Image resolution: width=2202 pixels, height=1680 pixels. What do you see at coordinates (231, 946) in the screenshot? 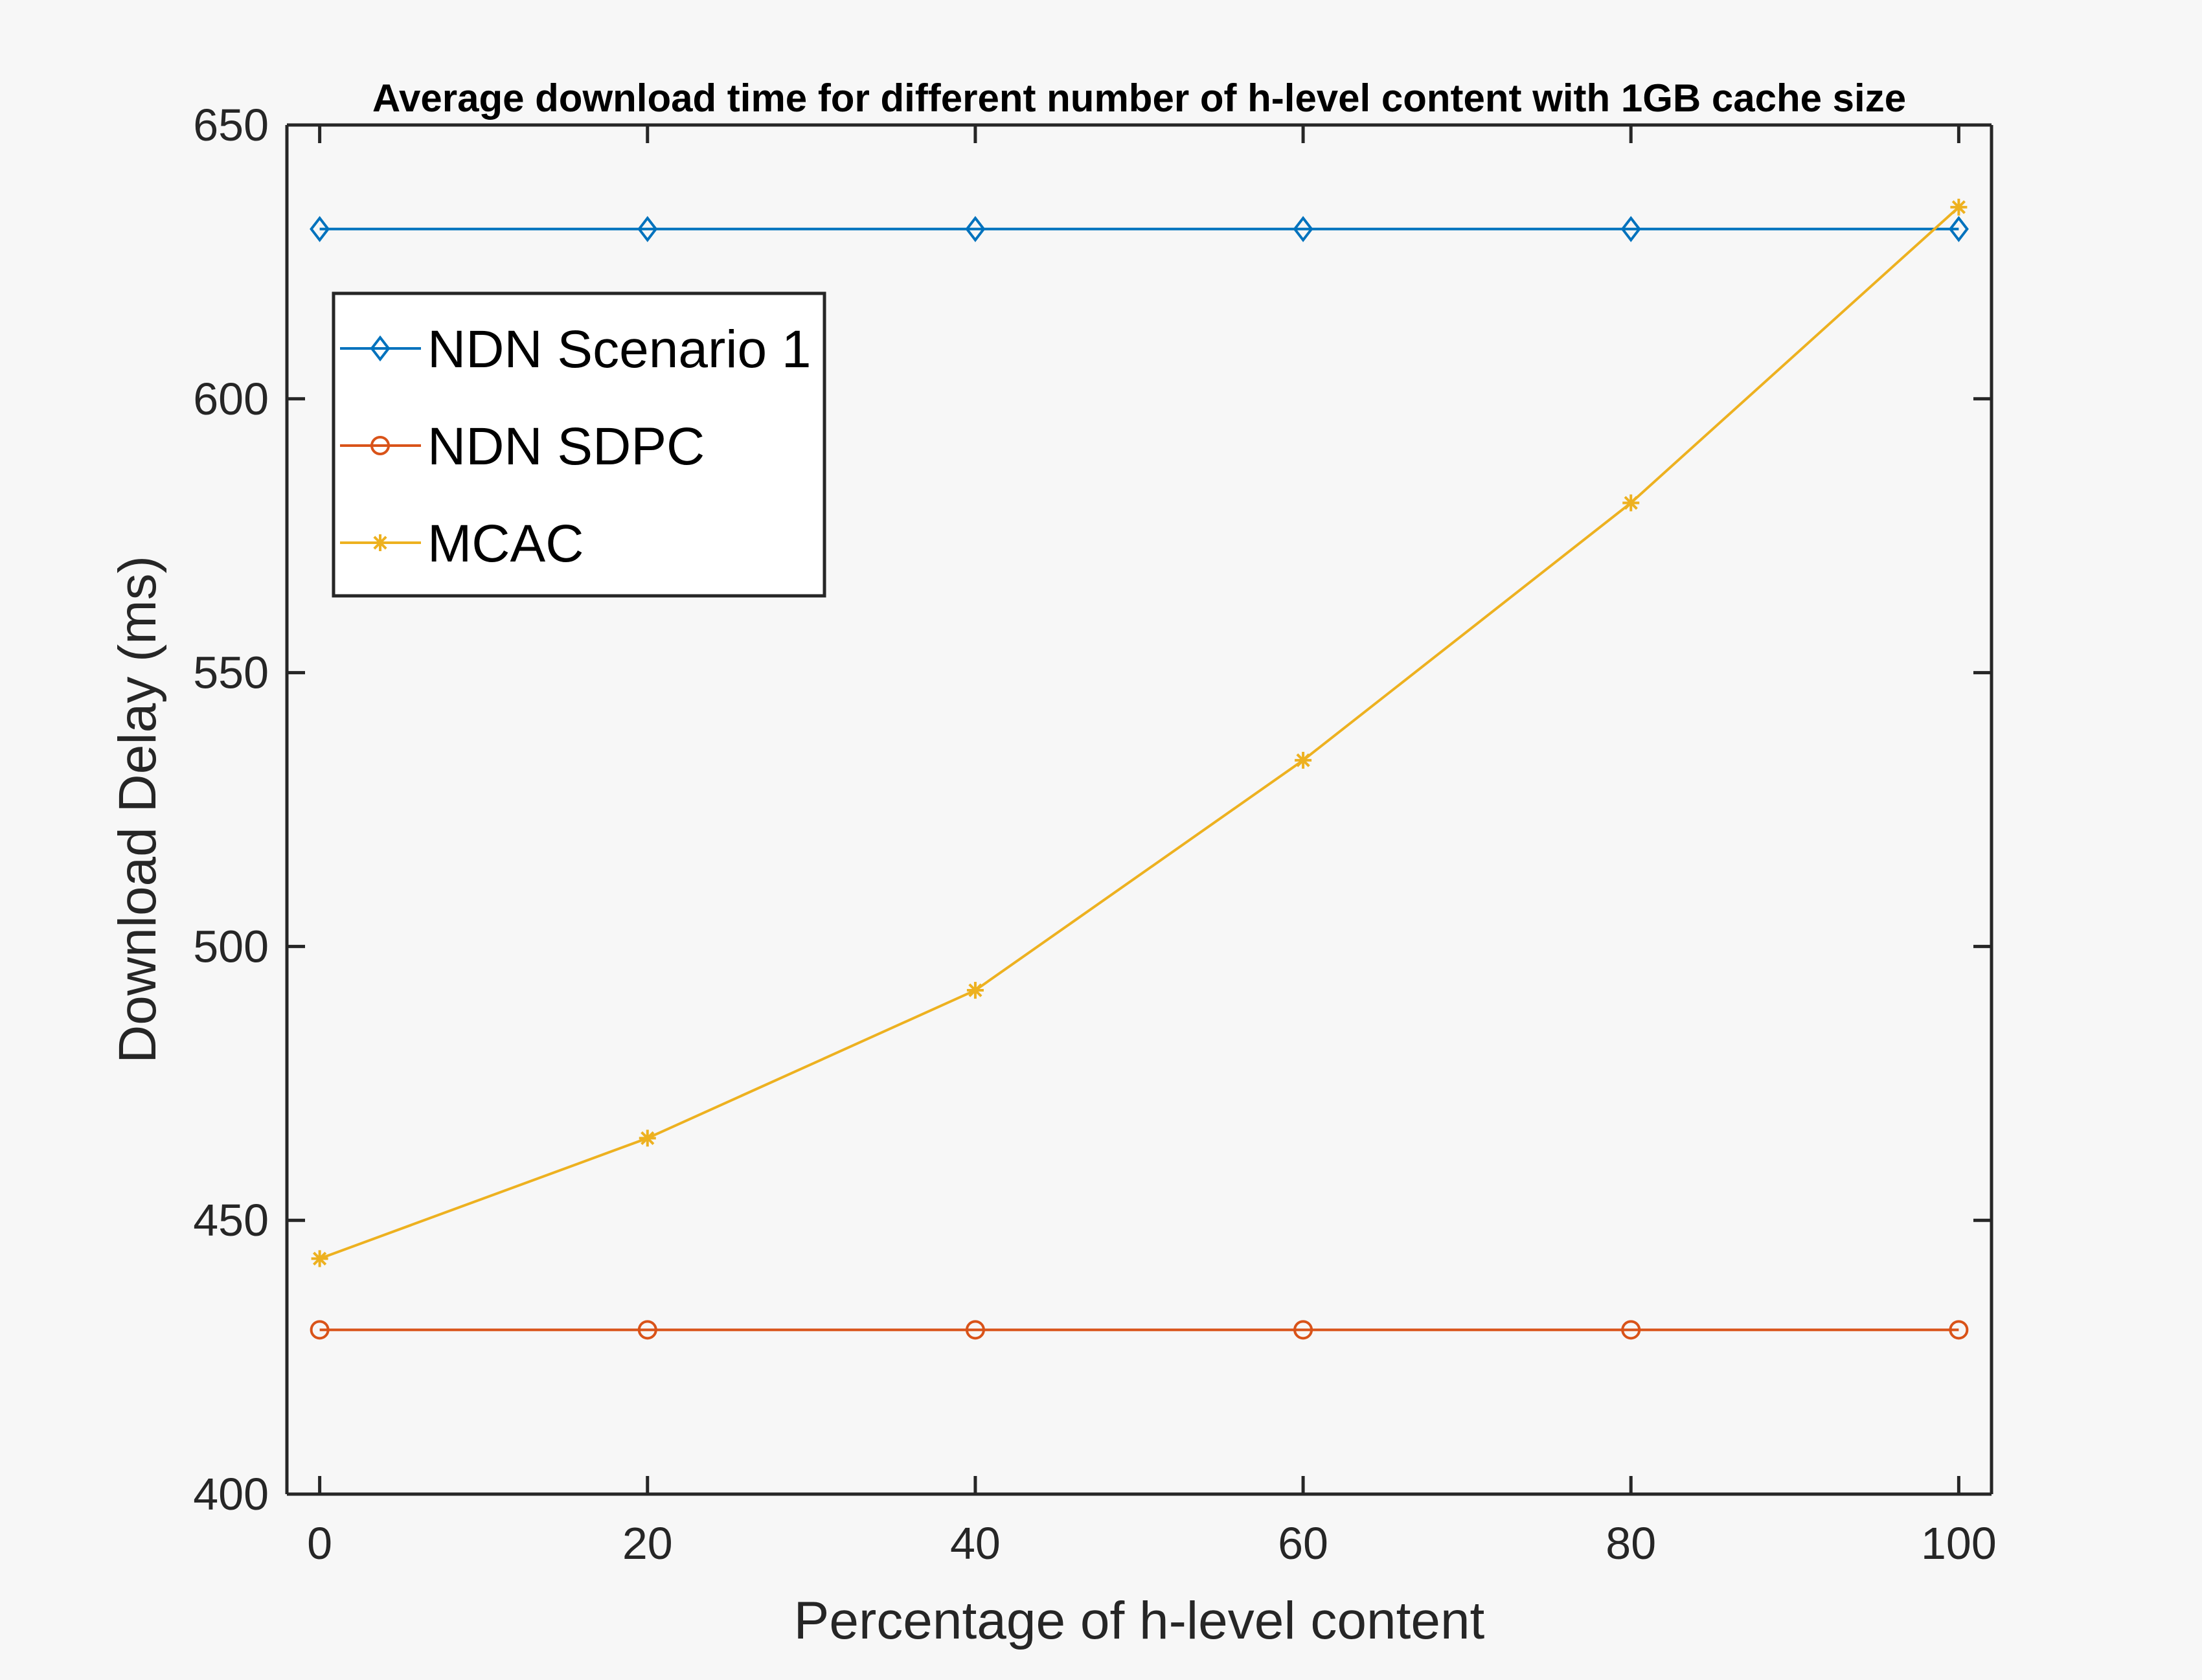
I see `y-tick-label: 500` at bounding box center [231, 946].